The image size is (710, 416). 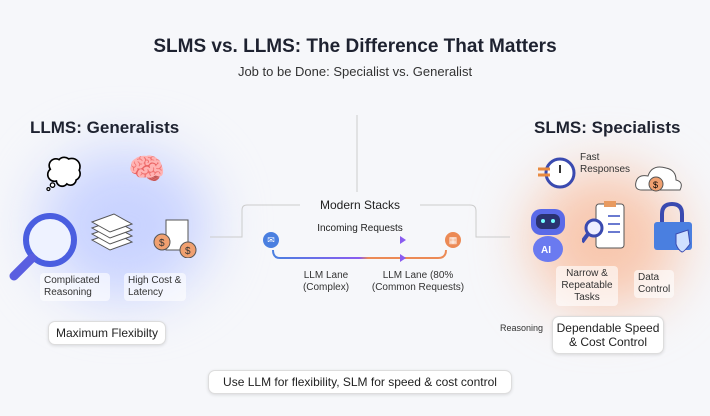 I want to click on clipboard-search-icon, so click(x=604, y=228).